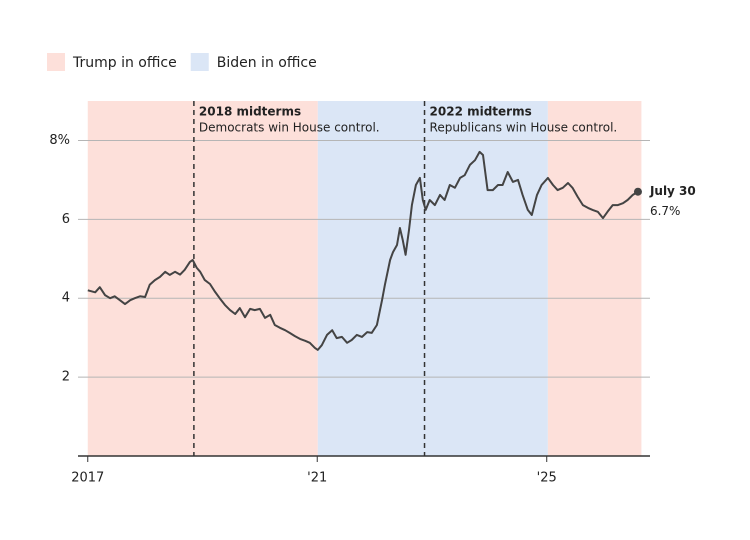 The width and height of the screenshot is (750, 540). Describe the element at coordinates (124, 63) in the screenshot. I see `legend-label: Trump in office` at that location.